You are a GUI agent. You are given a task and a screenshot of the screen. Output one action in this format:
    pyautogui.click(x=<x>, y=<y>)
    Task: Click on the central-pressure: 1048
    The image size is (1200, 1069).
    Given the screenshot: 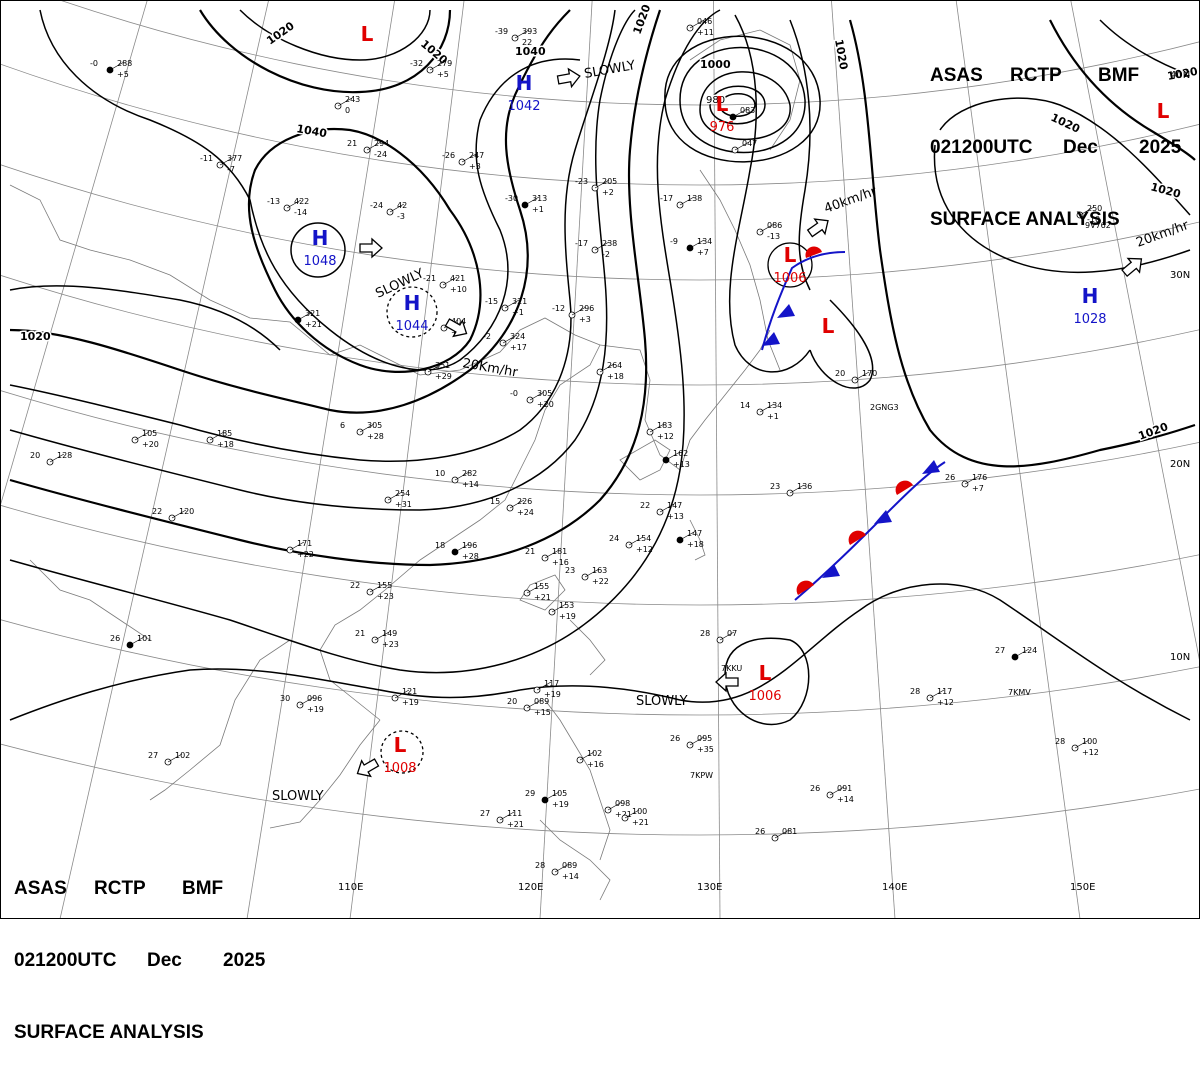 What is the action you would take?
    pyautogui.click(x=319, y=261)
    